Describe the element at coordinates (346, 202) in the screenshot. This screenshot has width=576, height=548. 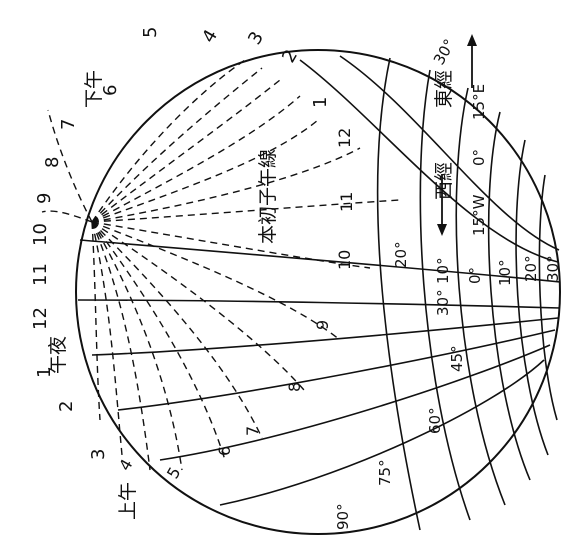
I see `hour-label-11-inner: 11` at that location.